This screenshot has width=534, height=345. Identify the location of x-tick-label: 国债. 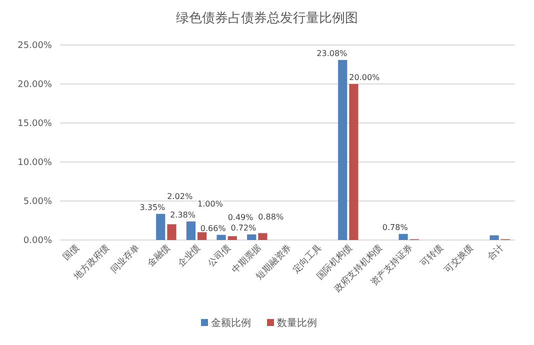
(71, 252).